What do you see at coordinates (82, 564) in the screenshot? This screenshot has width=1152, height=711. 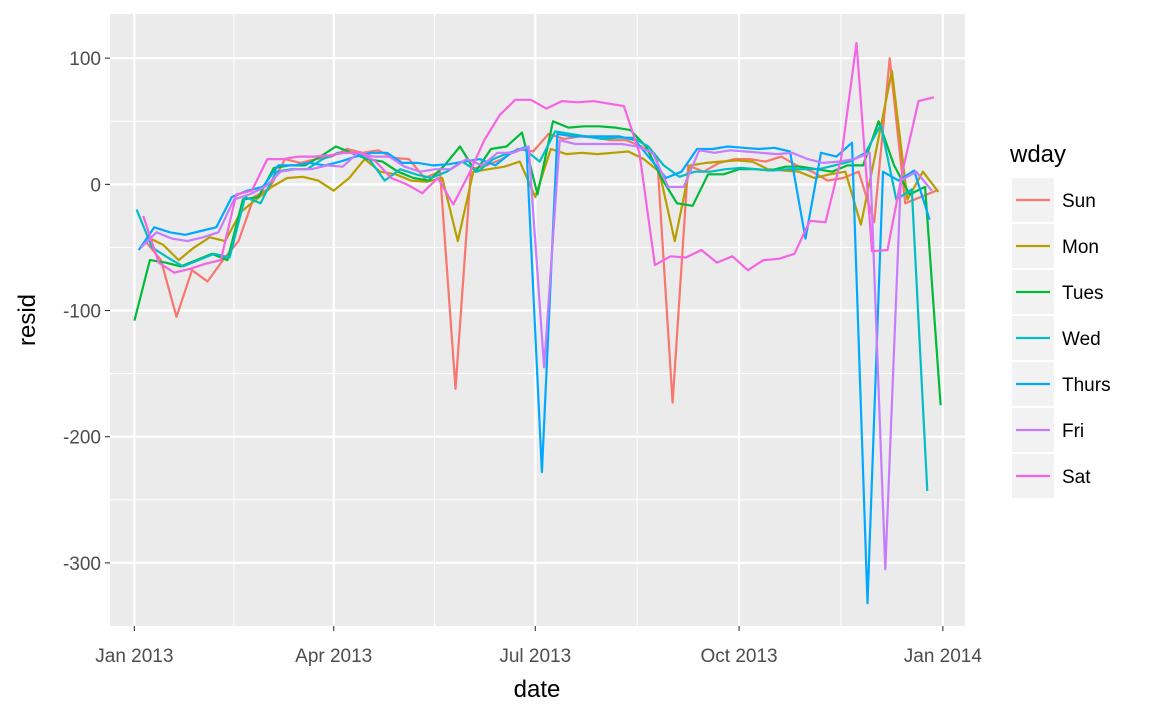 I see `y-tick-label: -300` at bounding box center [82, 564].